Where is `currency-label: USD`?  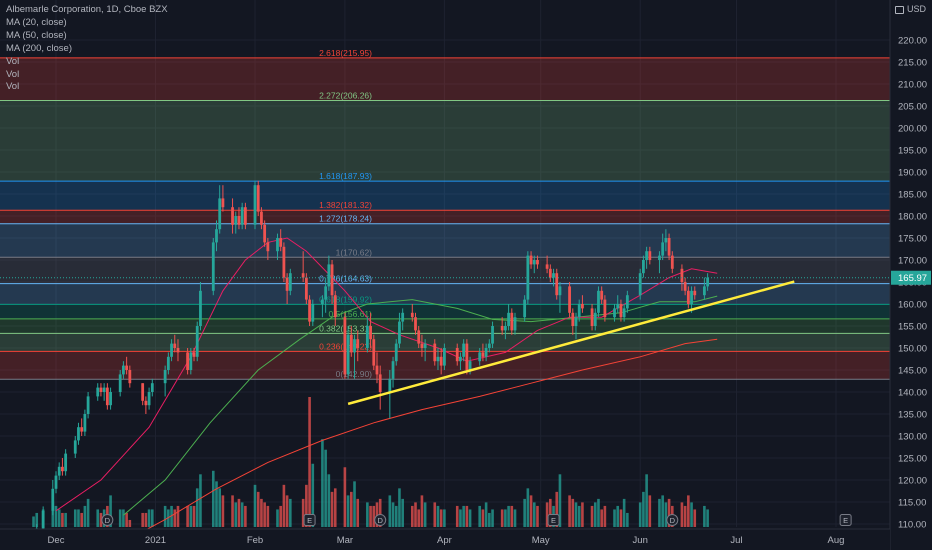
currency-label: USD is located at coordinates (910, 9).